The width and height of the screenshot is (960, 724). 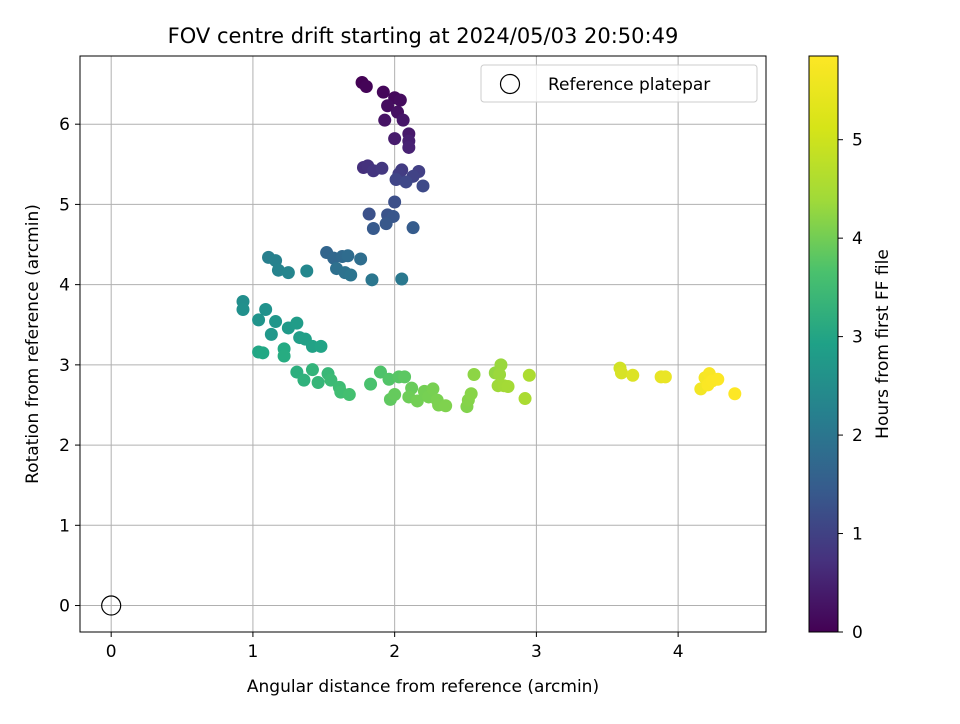 I want to click on colorbar: 0 1 2 3 4 5 Hours from first FF file, so click(x=850, y=349).